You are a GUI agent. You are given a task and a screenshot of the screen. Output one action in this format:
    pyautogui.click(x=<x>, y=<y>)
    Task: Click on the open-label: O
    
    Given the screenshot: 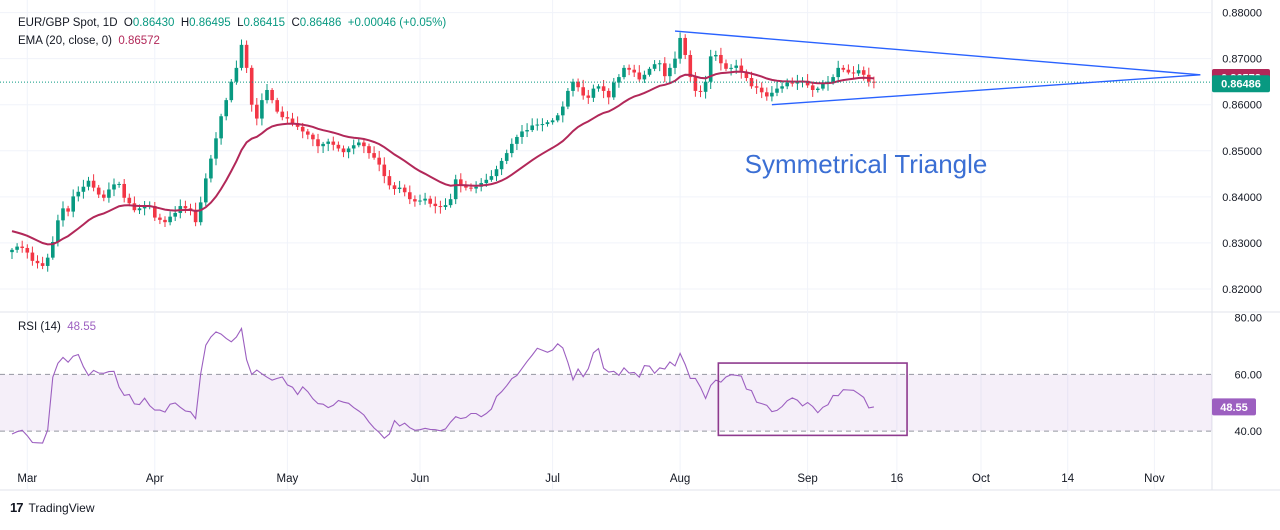 What is the action you would take?
    pyautogui.click(x=128, y=23)
    